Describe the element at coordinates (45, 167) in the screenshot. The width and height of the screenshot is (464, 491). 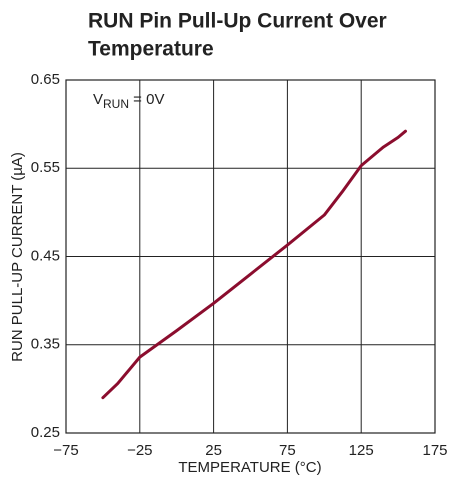
I see `y-tick-label: 0.55` at that location.